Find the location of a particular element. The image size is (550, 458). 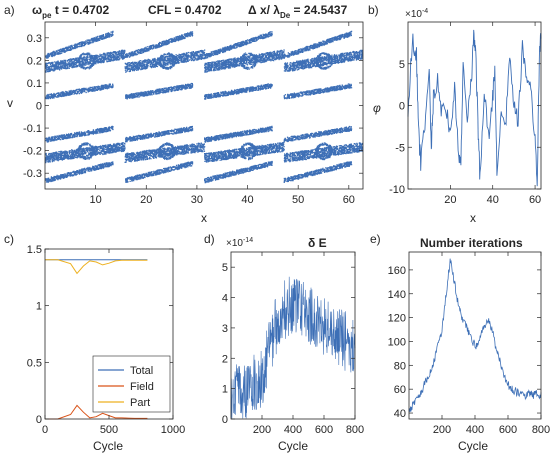

panel-d-label: d) is located at coordinates (209, 239).